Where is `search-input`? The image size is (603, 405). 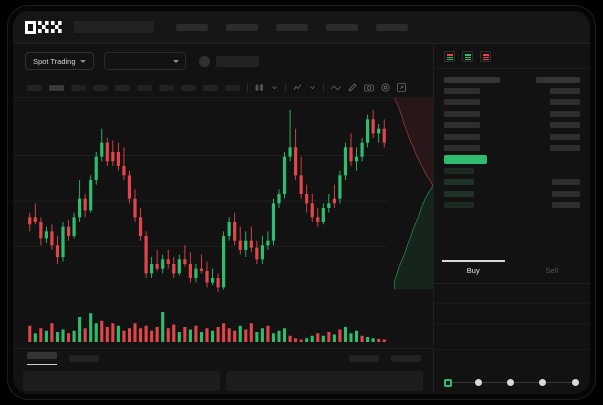
search-input is located at coordinates (114, 27).